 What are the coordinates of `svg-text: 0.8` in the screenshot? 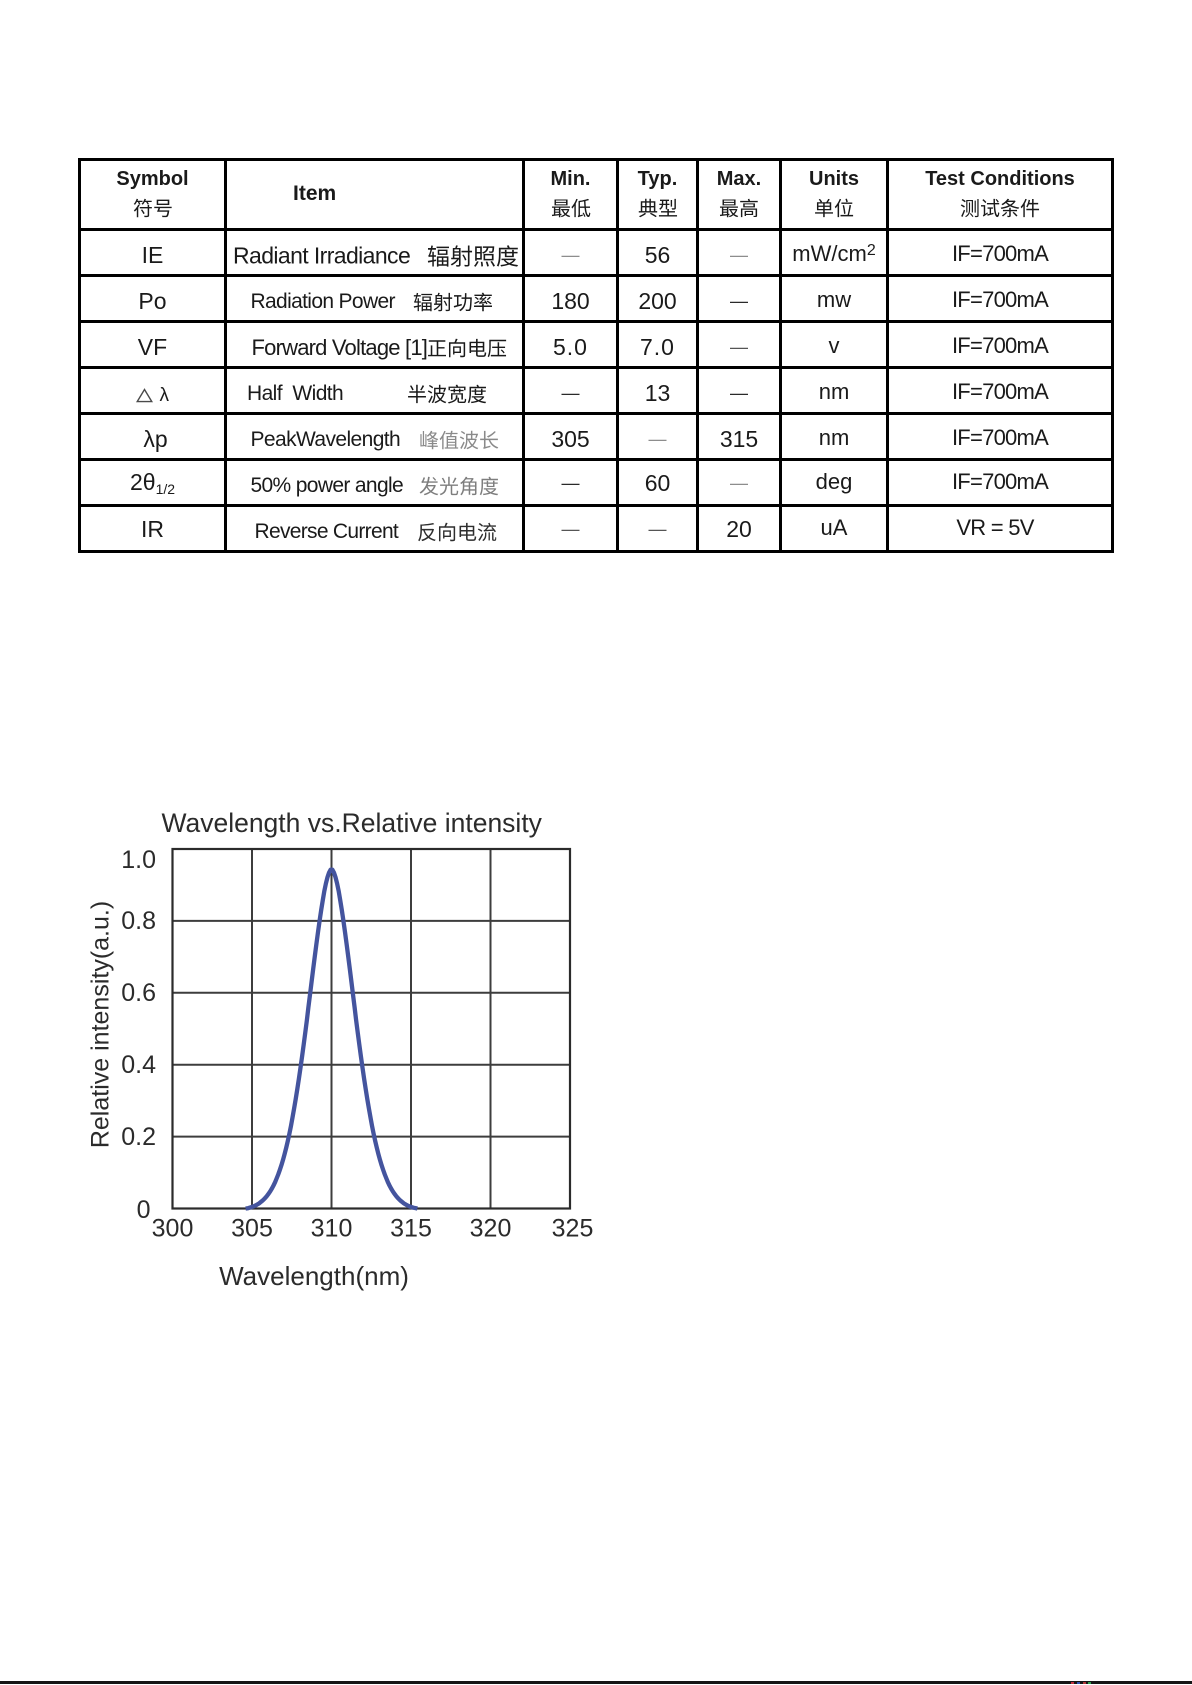 It's located at (138, 921).